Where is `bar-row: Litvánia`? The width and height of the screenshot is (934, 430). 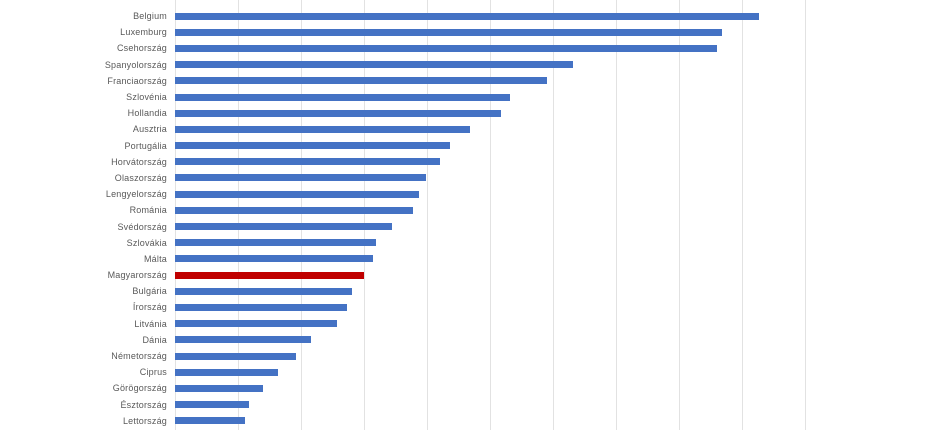
bar-row: Litvánia is located at coordinates (467, 324).